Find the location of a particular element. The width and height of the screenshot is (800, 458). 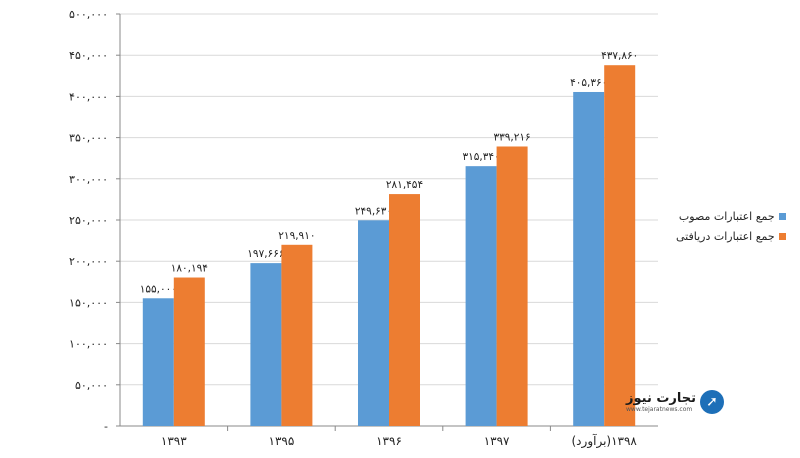

chart-legend: جمع اعتبارات مصوب جمع اعتبارات دریافتی is located at coordinates (731, 226).